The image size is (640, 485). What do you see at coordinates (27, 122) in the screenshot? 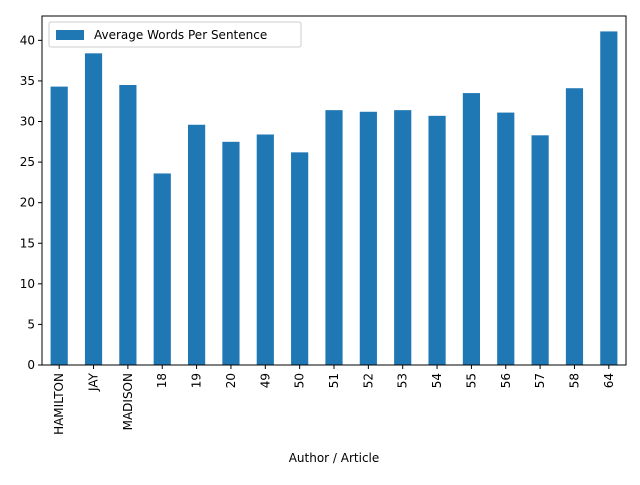
I see `y-tick-label: 30` at bounding box center [27, 122].